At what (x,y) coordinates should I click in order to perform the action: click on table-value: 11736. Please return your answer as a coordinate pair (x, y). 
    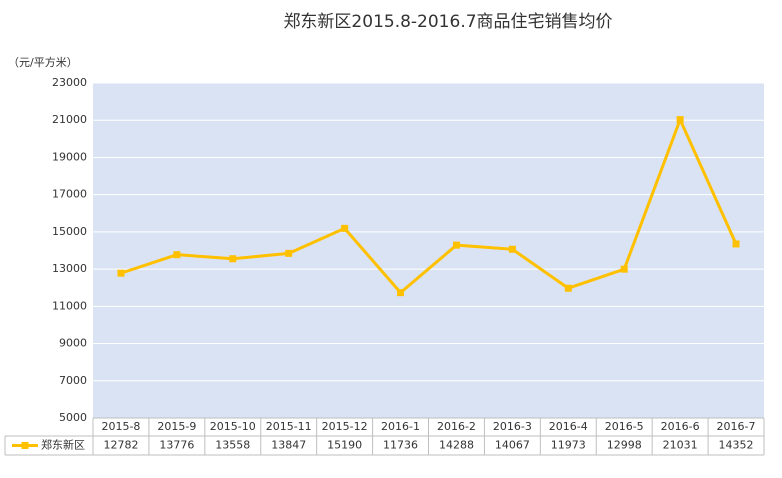
    Looking at the image, I should click on (400, 445).